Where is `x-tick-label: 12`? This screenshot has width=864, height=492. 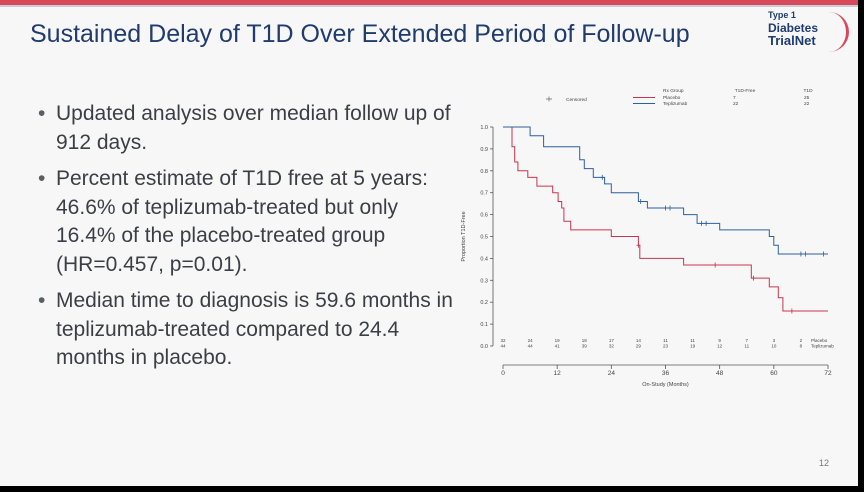 x-tick-label: 12 is located at coordinates (558, 373).